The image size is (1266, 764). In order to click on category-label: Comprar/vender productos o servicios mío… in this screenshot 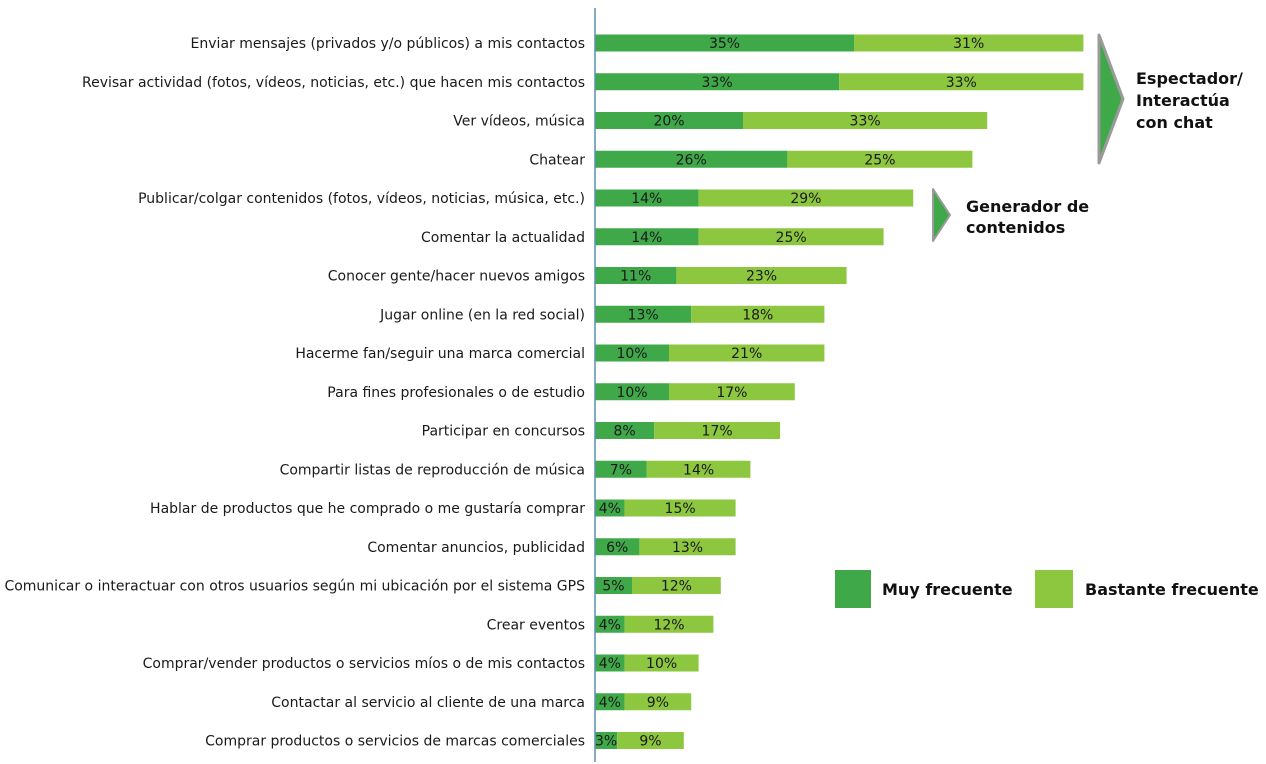, I will do `click(364, 664)`.